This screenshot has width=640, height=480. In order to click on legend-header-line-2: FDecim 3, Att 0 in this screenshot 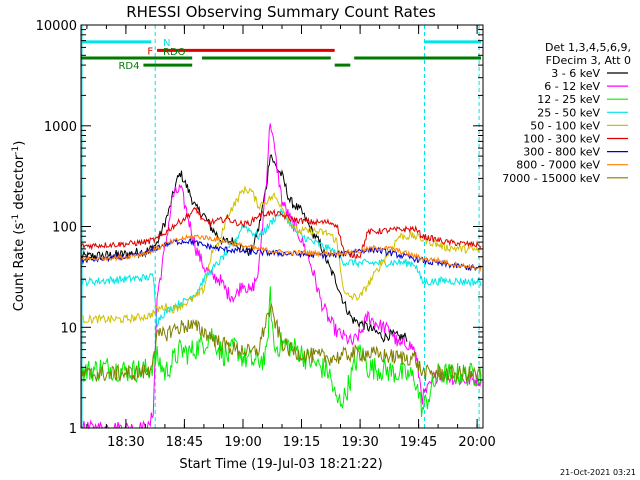, I will do `click(588, 60)`.